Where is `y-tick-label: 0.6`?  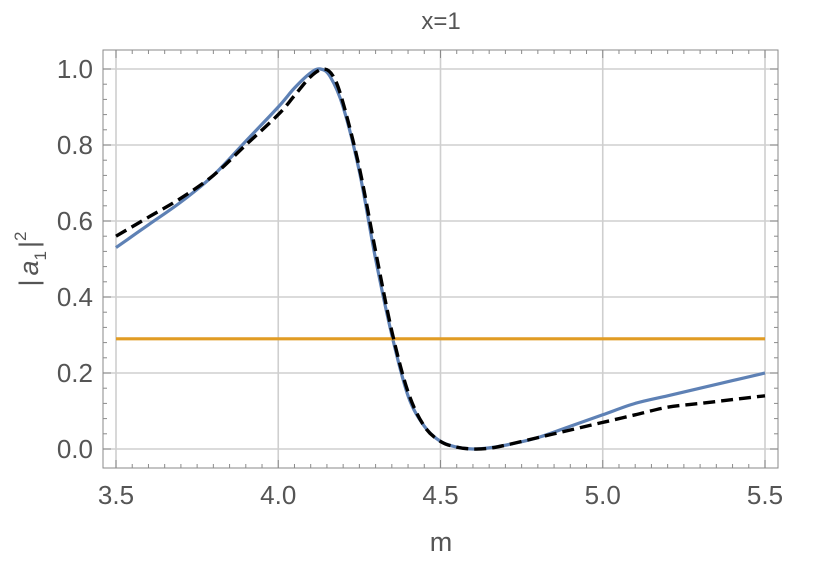 y-tick-label: 0.6 is located at coordinates (75, 221).